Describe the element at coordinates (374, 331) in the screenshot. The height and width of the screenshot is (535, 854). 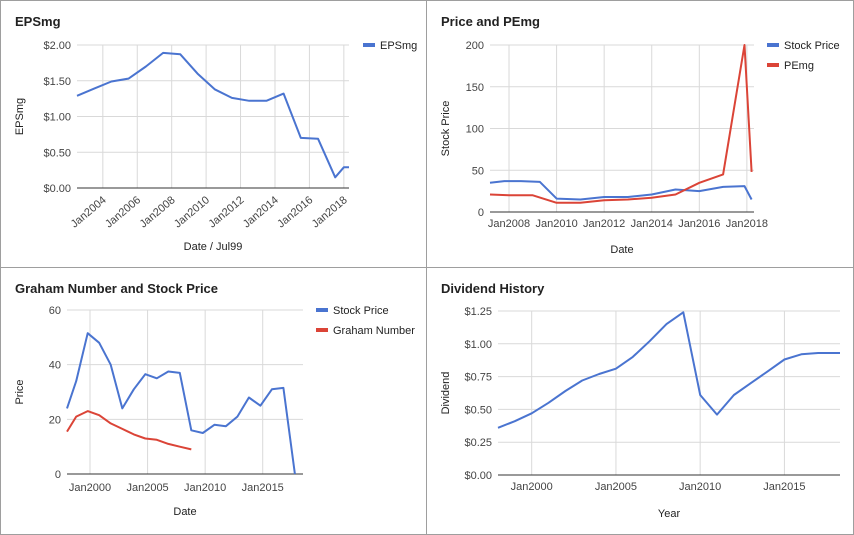
I see `legend-label: Graham Number` at that location.